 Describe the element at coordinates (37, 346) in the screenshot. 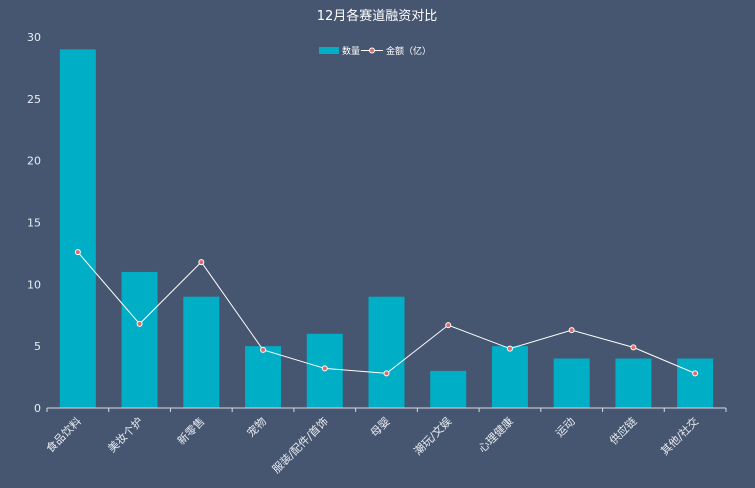

I see `y-tick-label: 5` at that location.